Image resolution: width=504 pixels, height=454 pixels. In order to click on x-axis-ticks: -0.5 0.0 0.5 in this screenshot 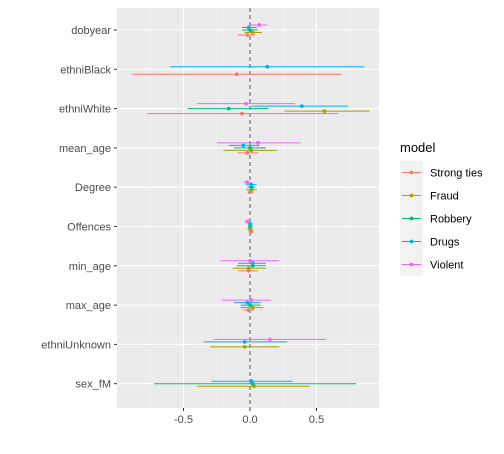, I will do `click(249, 417)`.